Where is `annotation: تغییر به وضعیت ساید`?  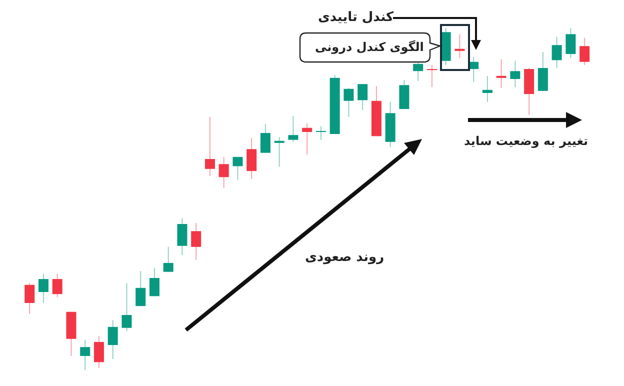
annotation: تغییر به وضعیت ساید is located at coordinates (526, 141).